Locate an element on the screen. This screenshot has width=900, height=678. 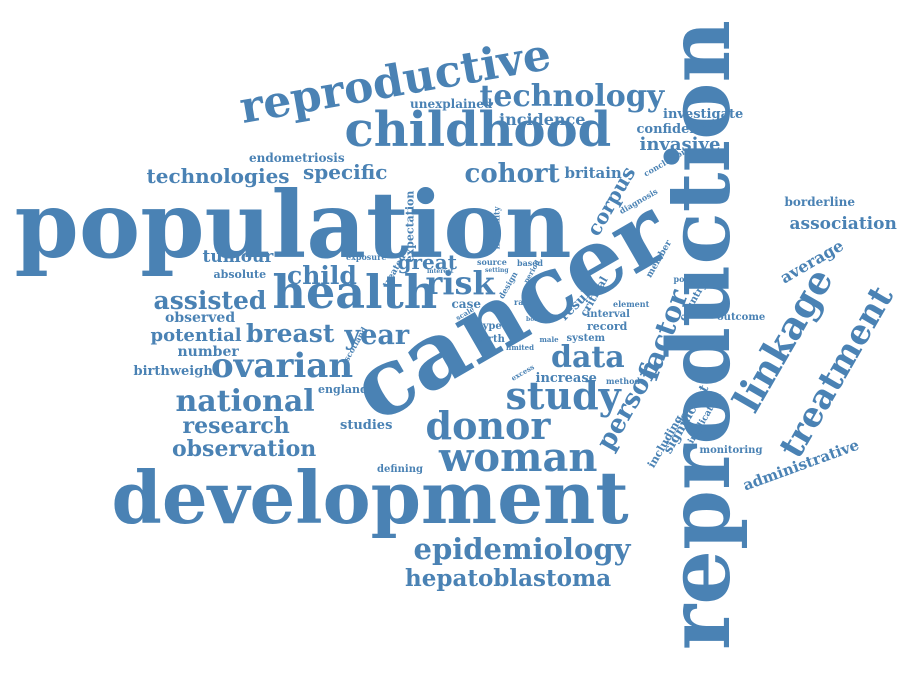
word-year: year is located at coordinates (377, 335).